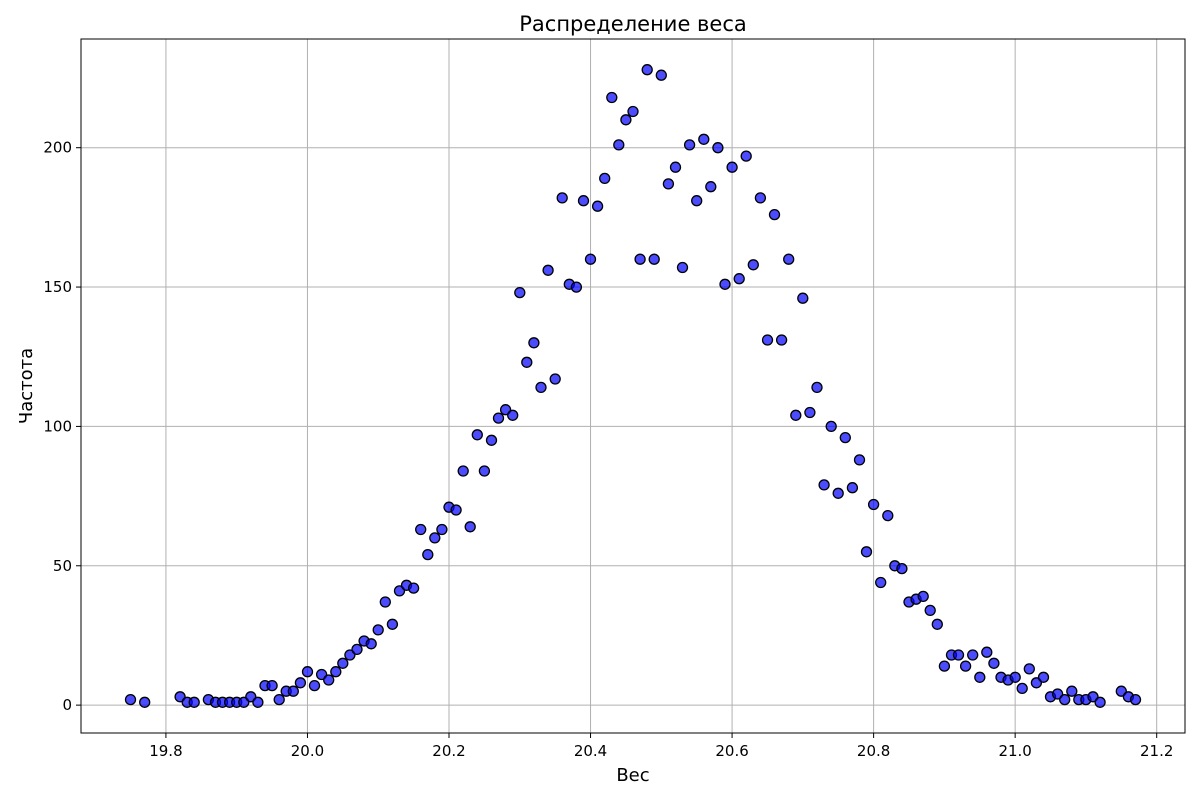  Describe the element at coordinates (590, 751) in the screenshot. I see `x-tick-label: 20.4` at that location.